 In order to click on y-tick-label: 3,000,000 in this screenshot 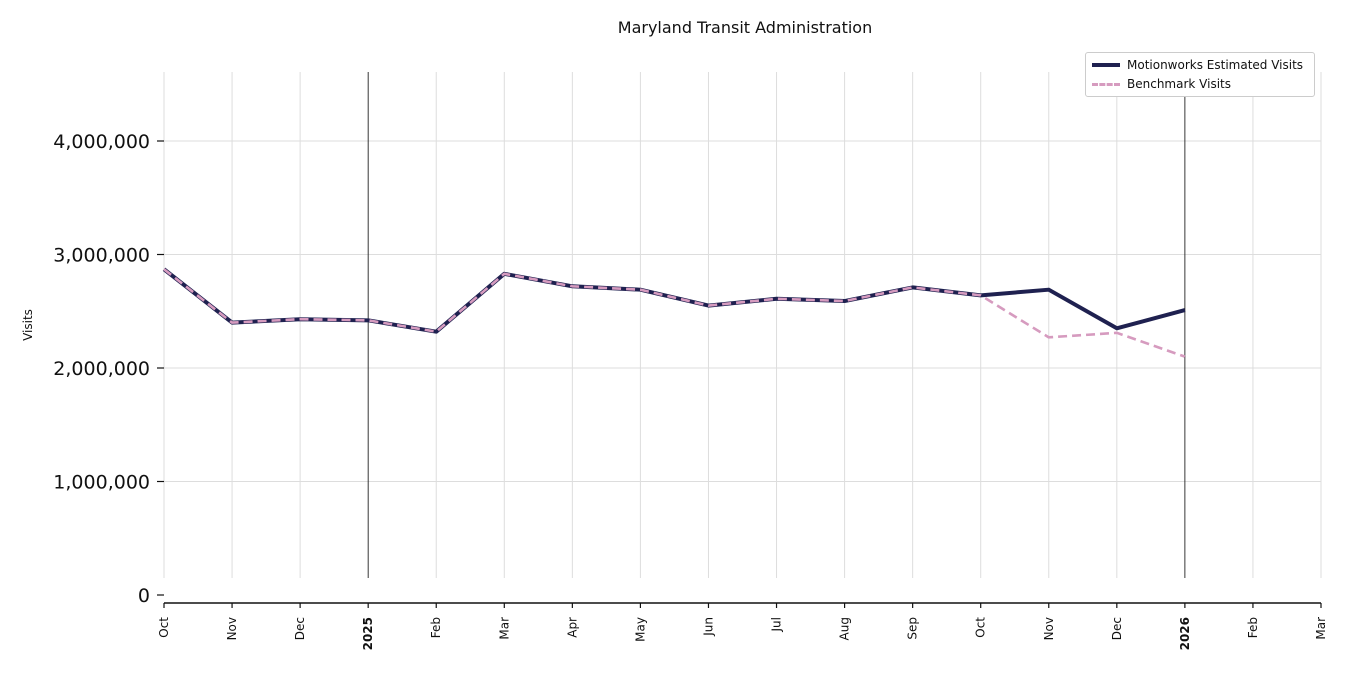, I will do `click(101, 256)`.